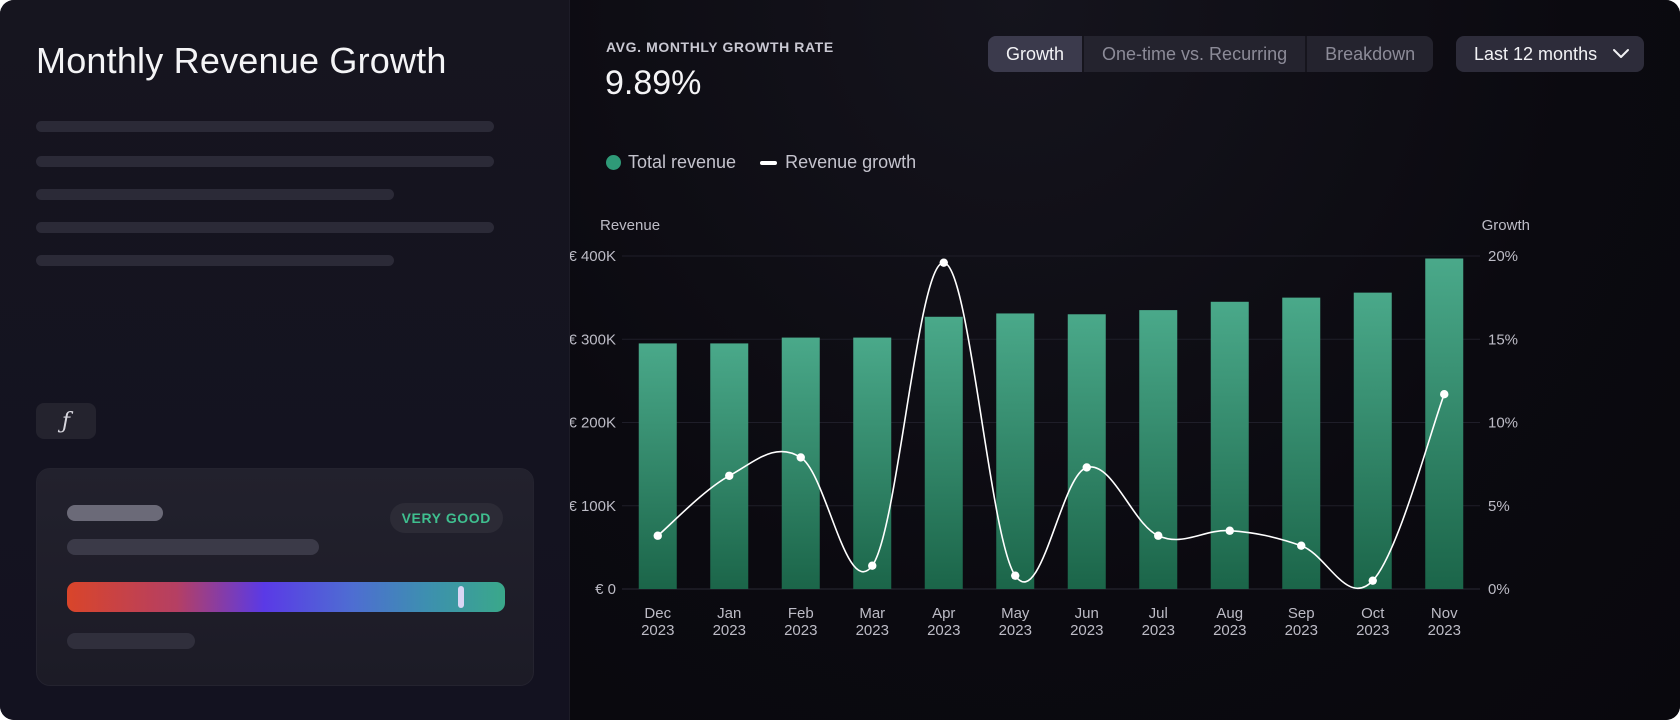  What do you see at coordinates (1015, 613) in the screenshot?
I see `x-tick-month: May` at bounding box center [1015, 613].